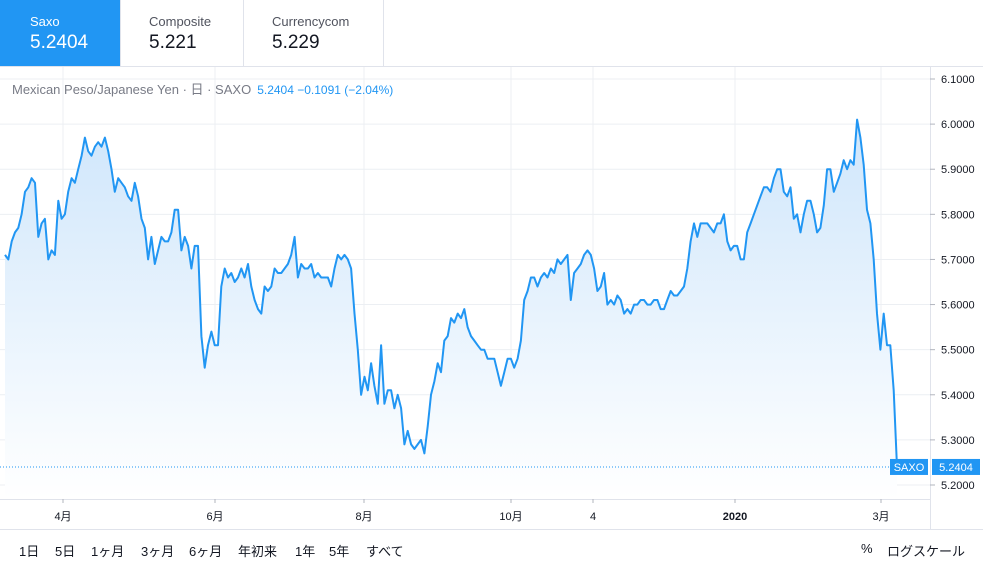 The width and height of the screenshot is (983, 569). Describe the element at coordinates (385, 551) in the screenshot. I see `period-all: すべて` at that location.